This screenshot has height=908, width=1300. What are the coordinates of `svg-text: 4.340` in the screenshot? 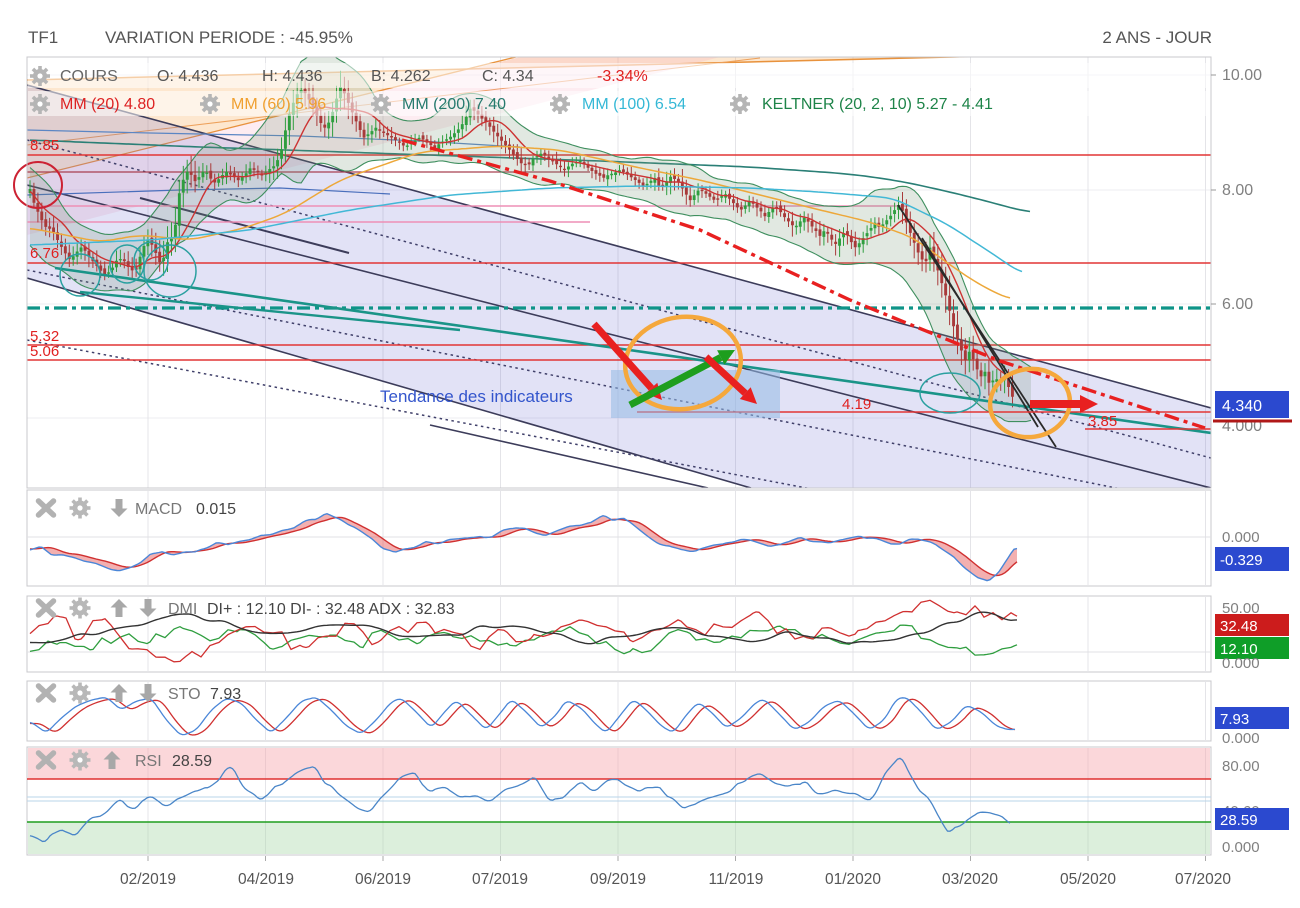 It's located at (1242, 406).